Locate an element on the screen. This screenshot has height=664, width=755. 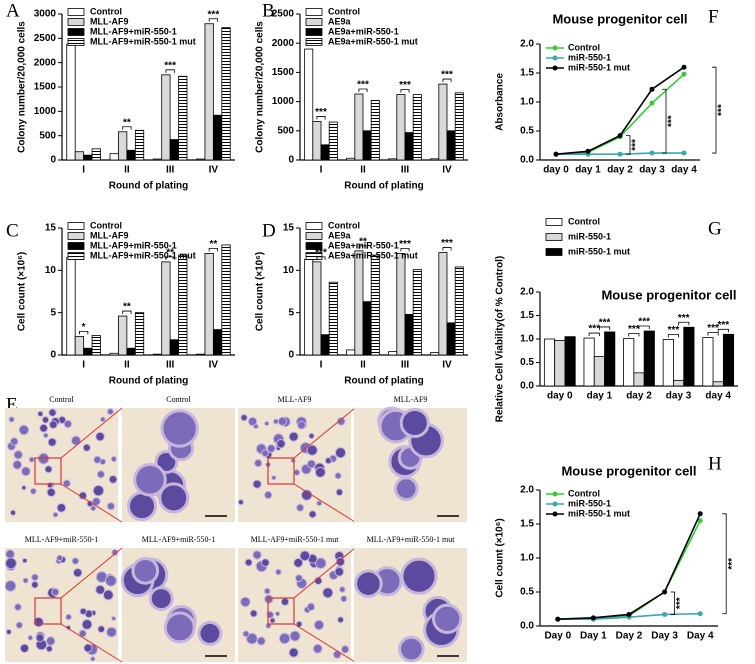
micrograph-caption: MLL-AF9+miR-550-1 is located at coordinates (61, 539).